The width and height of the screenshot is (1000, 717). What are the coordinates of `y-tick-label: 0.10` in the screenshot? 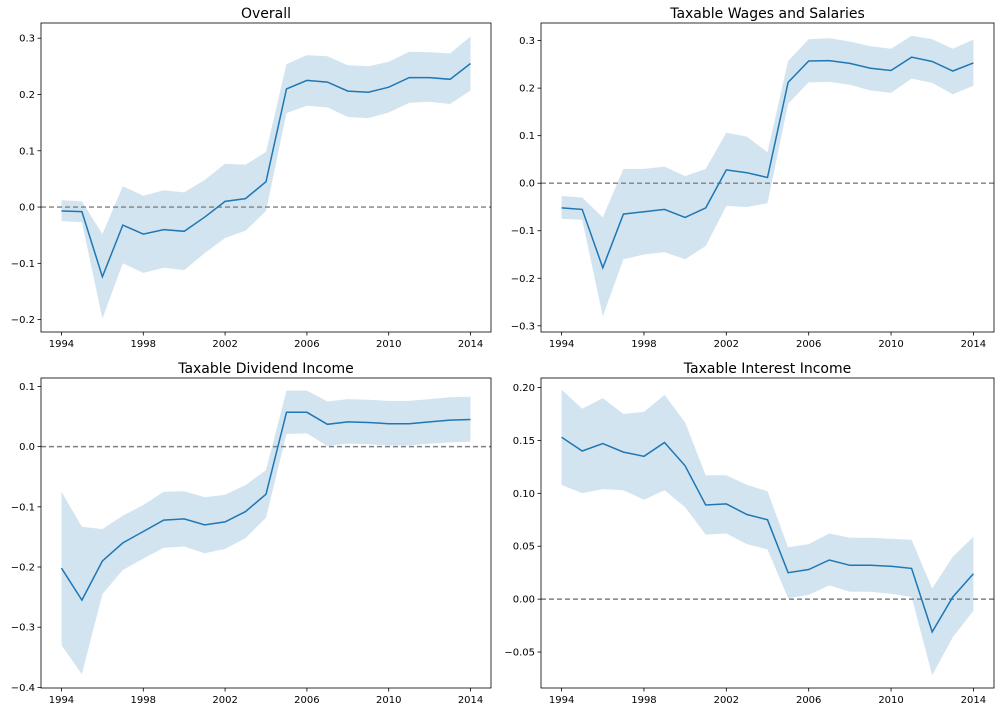 It's located at (524, 494).